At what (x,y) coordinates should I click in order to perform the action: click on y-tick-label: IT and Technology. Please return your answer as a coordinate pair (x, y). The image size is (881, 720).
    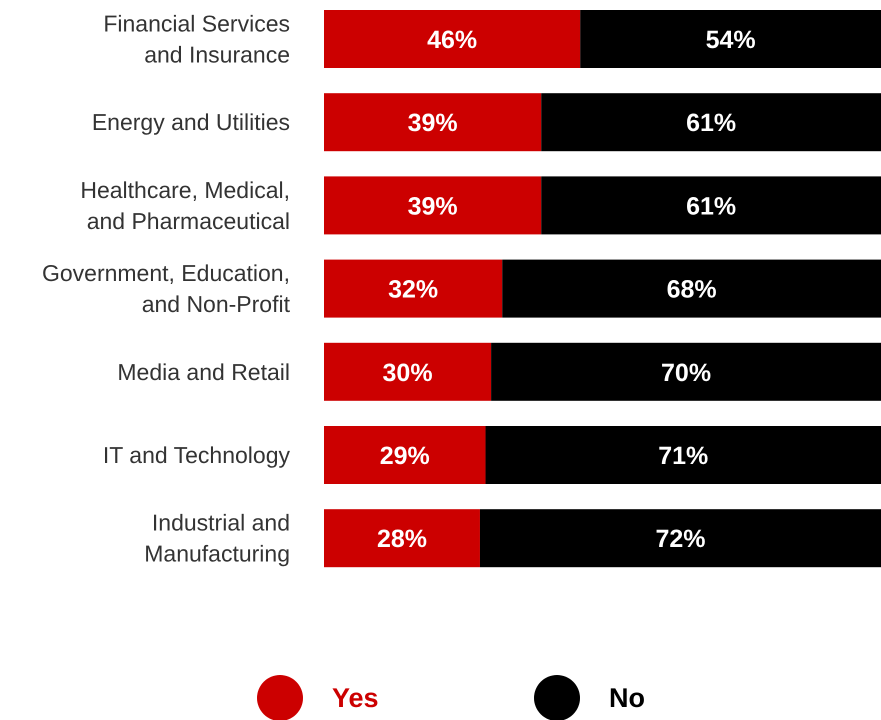
    Looking at the image, I should click on (196, 455).